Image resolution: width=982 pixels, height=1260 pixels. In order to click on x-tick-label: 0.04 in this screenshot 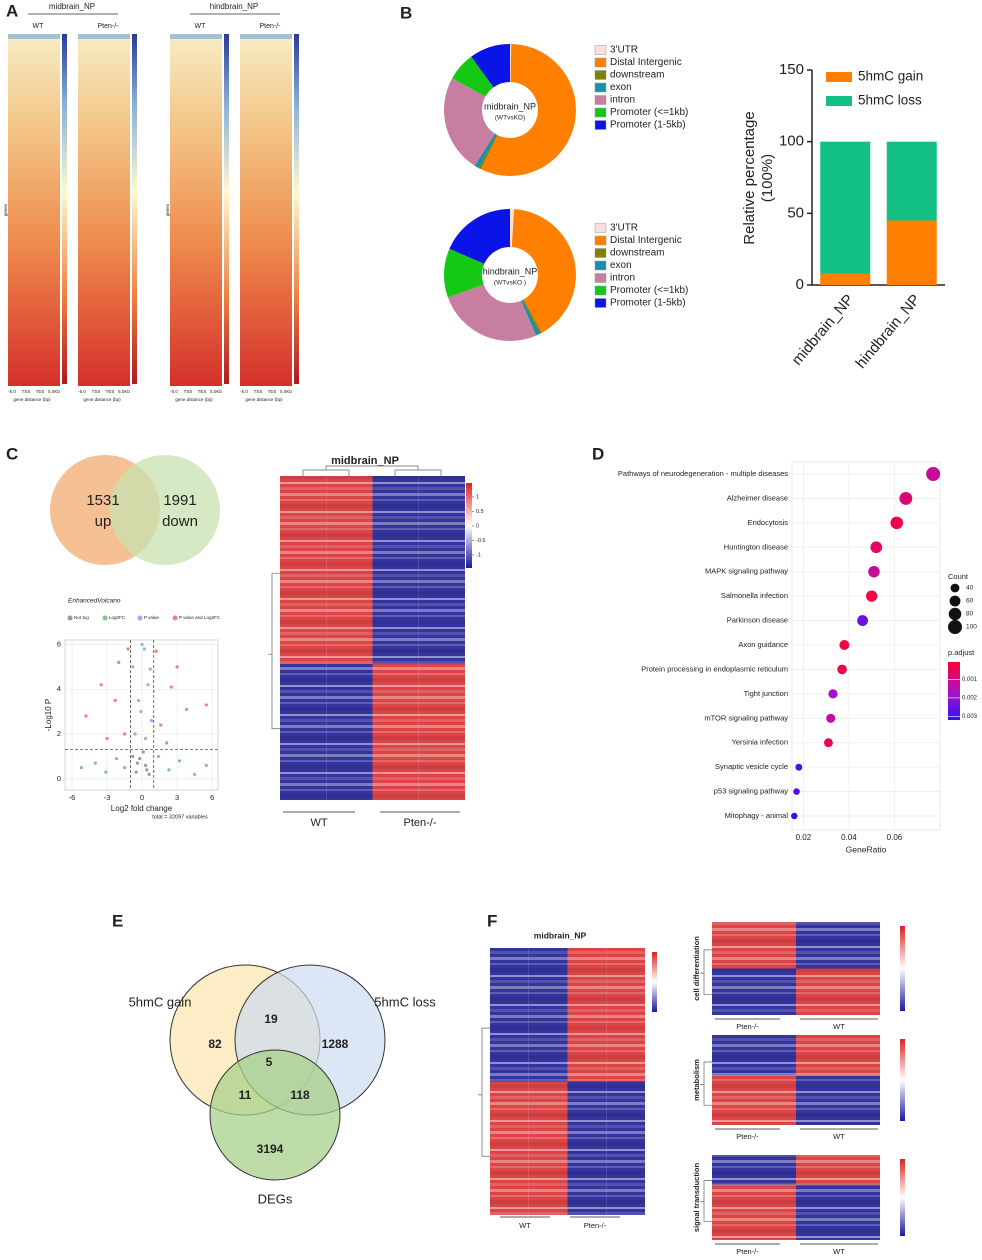, I will do `click(849, 837)`.